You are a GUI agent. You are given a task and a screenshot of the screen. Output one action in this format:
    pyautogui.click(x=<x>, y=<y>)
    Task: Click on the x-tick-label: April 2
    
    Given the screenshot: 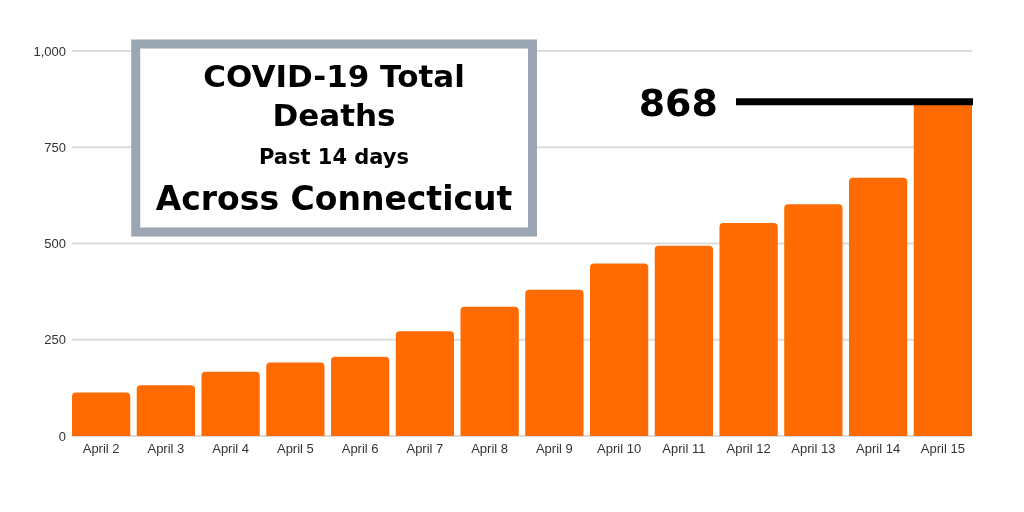 What is the action you would take?
    pyautogui.click(x=101, y=449)
    